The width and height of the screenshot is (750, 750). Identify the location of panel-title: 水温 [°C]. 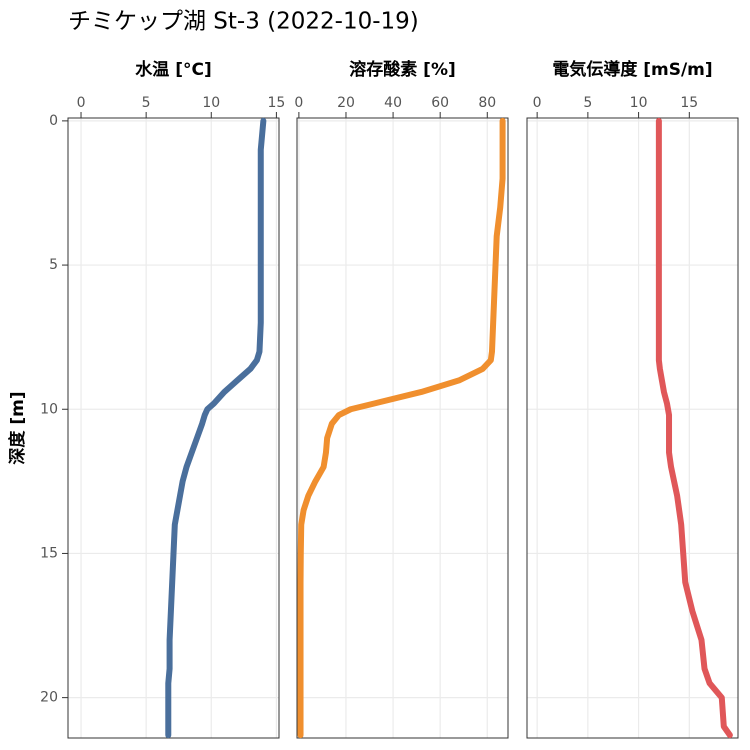
(173, 69).